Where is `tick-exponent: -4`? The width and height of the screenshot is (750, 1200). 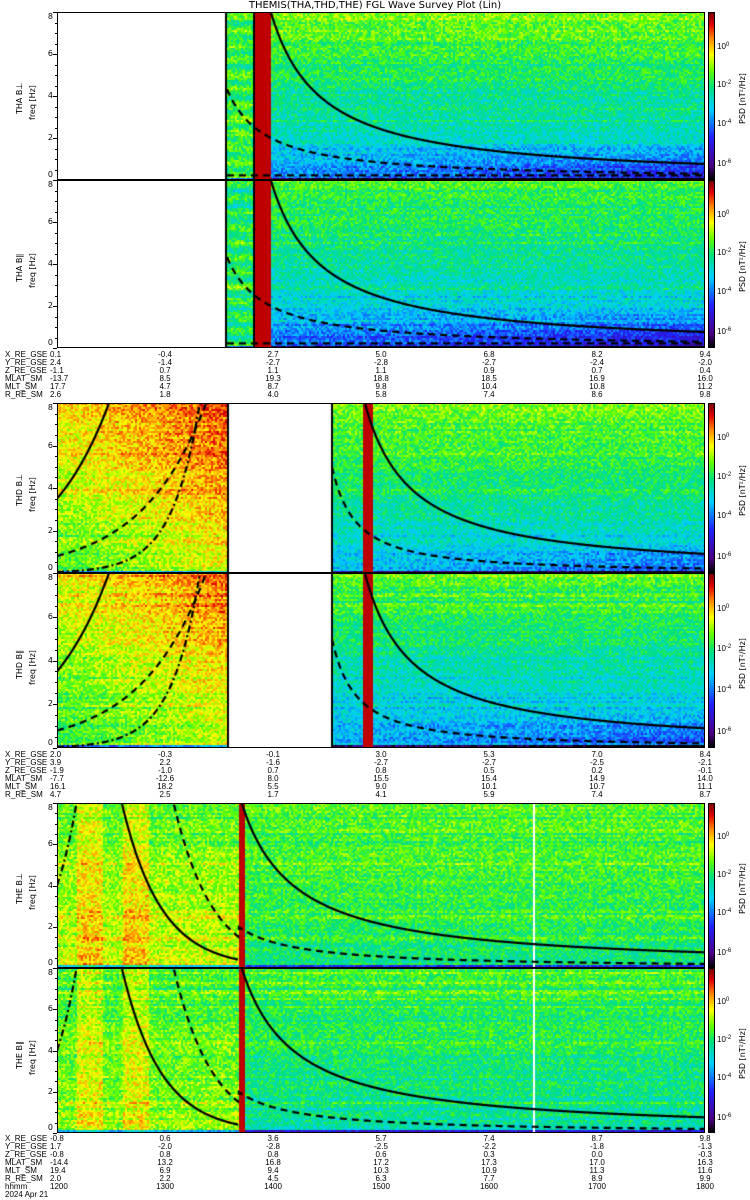 tick-exponent: -4 is located at coordinates (728, 514).